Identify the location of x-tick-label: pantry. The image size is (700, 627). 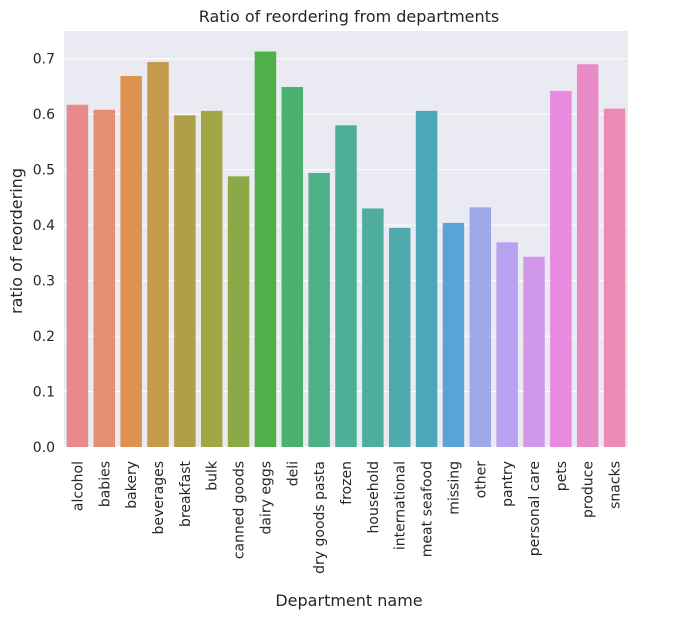
(508, 484).